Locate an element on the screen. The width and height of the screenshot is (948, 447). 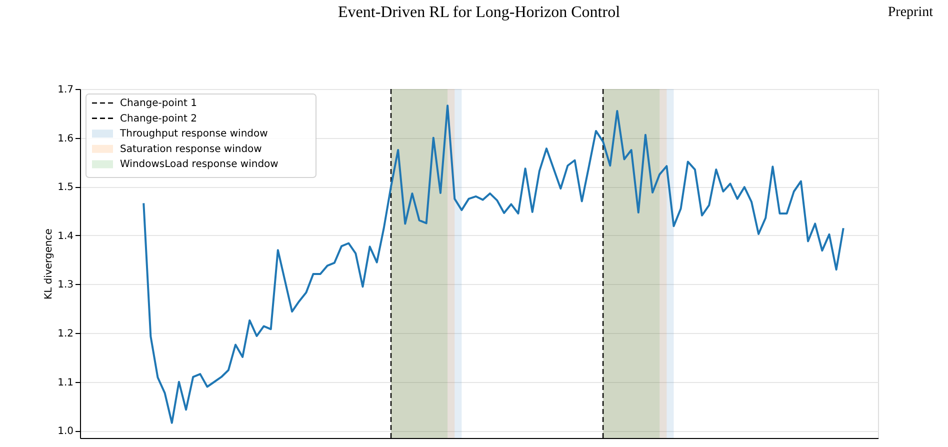
annotation: Throughput response window is located at coordinates (193, 134).